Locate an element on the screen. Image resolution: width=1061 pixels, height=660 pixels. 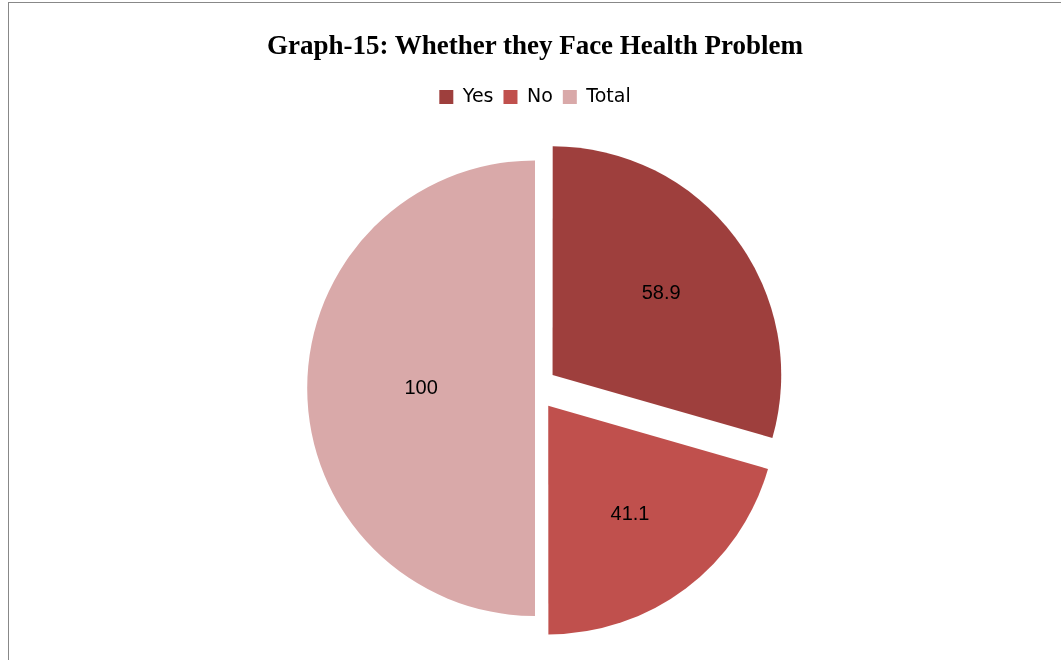
legend-label: Total is located at coordinates (608, 94).